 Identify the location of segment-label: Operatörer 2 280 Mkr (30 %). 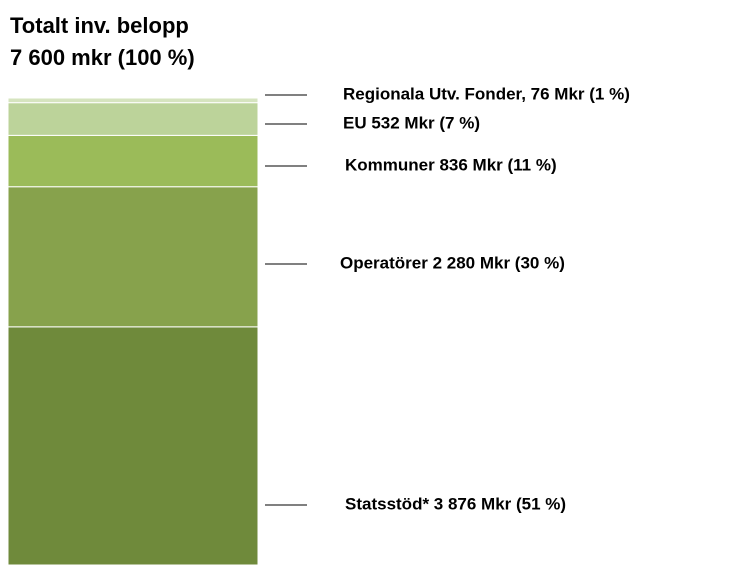
(452, 262).